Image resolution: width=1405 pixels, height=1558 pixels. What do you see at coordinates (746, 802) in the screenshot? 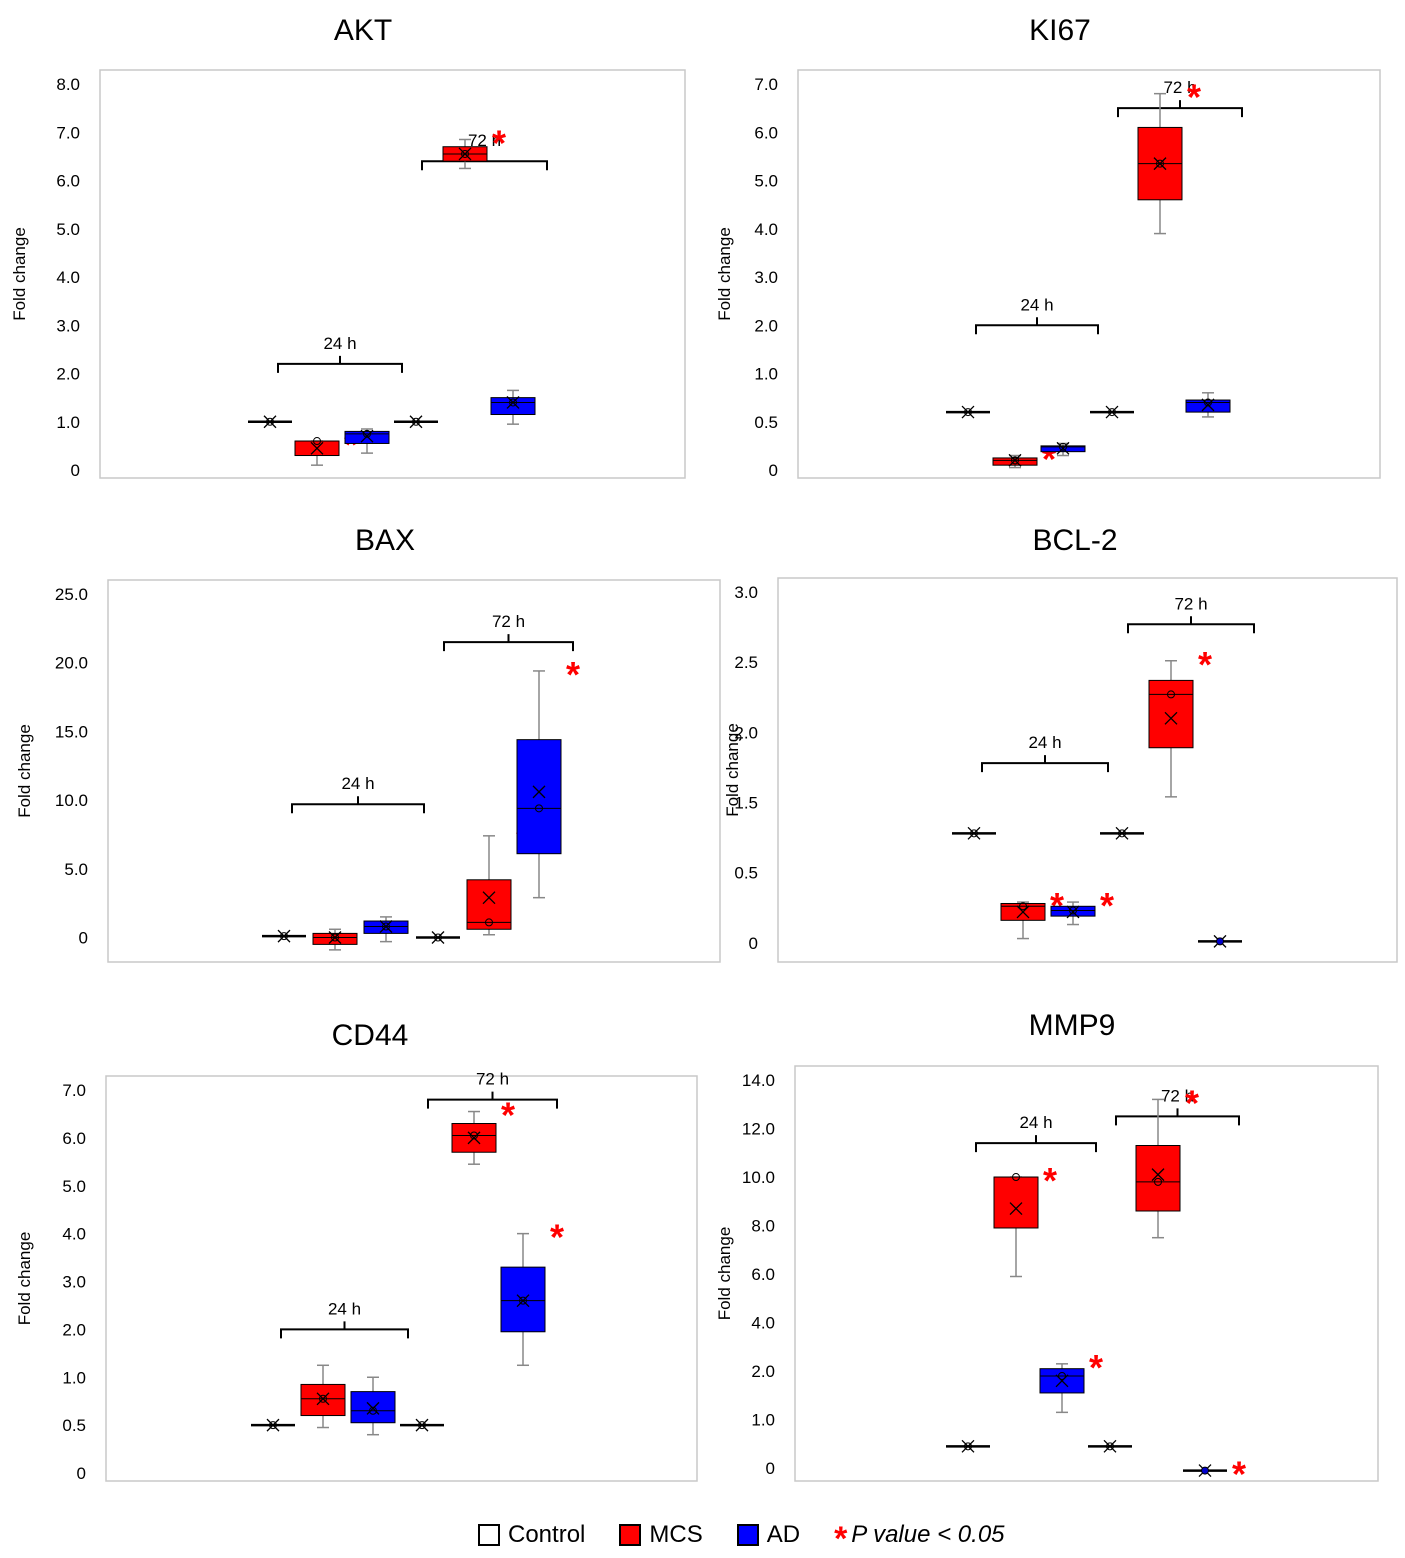
I see `y-tick-label: 1.5` at bounding box center [746, 802].